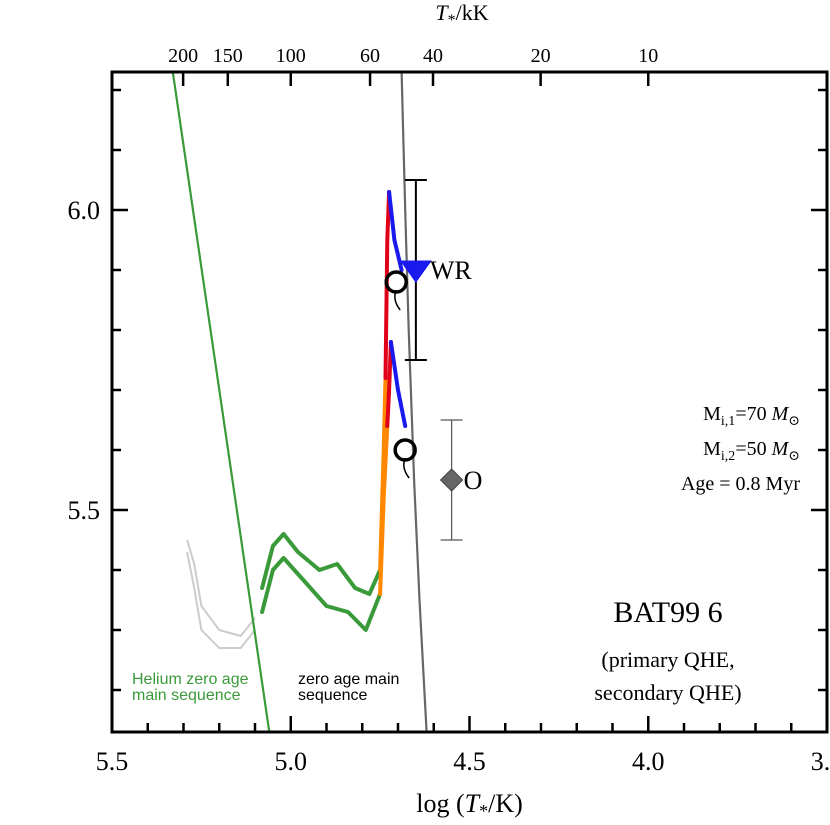  I want to click on helium-zams-line, so click(221, 402).